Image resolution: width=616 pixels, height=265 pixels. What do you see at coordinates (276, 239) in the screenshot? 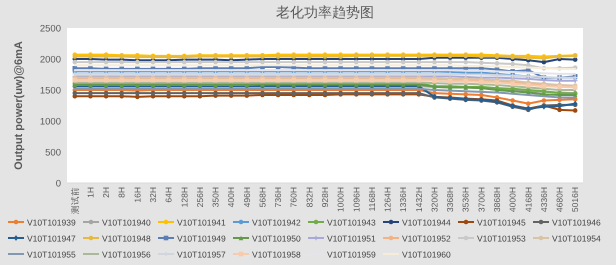
I see `legend-label: V10T101950` at bounding box center [276, 239].